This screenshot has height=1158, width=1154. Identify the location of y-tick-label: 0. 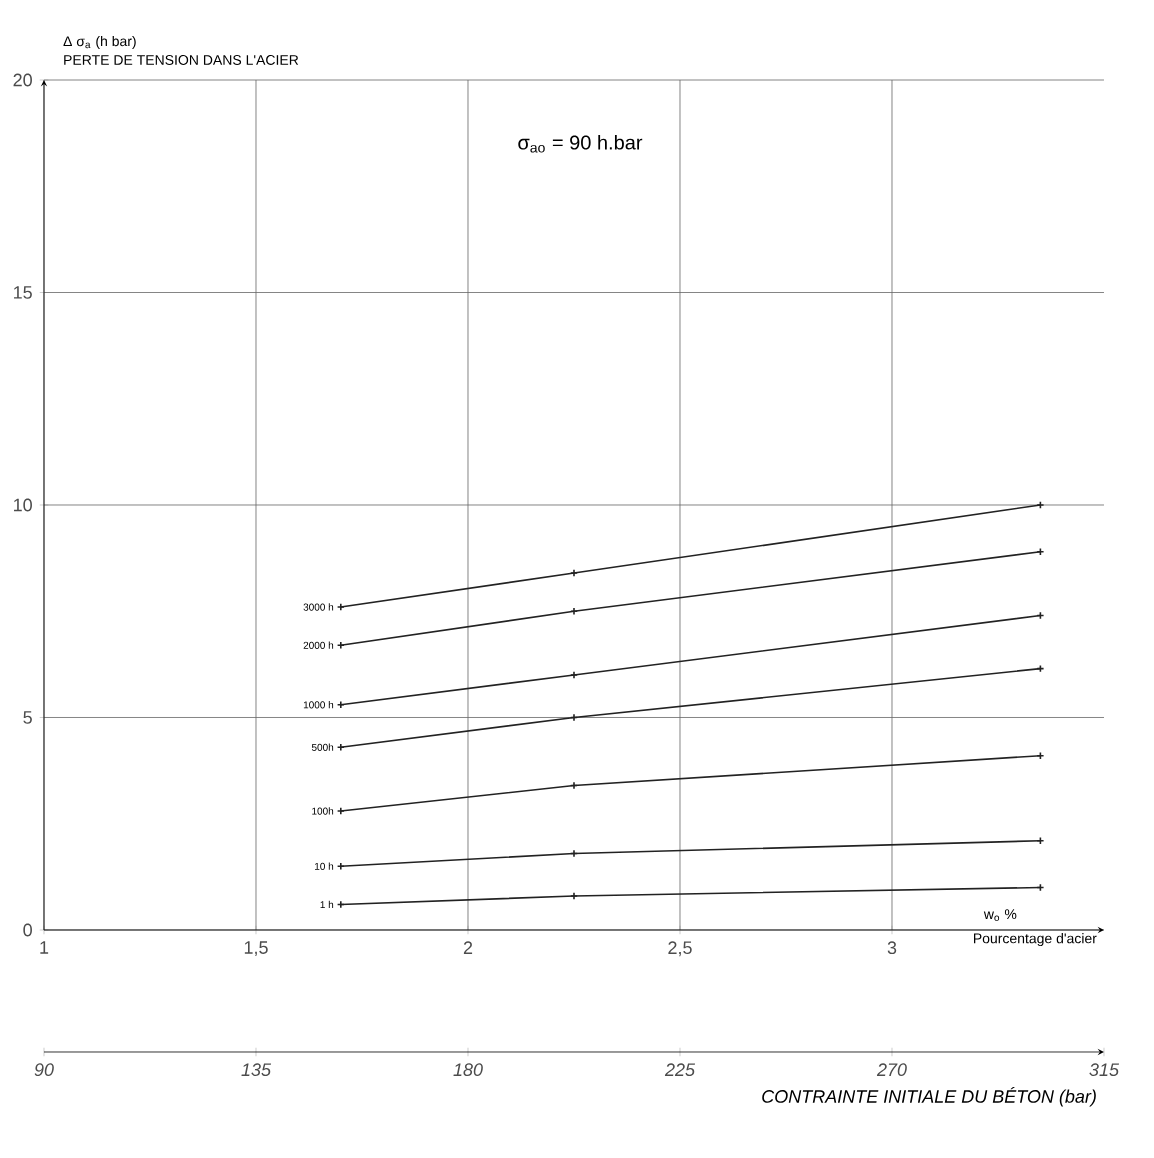
(27, 930).